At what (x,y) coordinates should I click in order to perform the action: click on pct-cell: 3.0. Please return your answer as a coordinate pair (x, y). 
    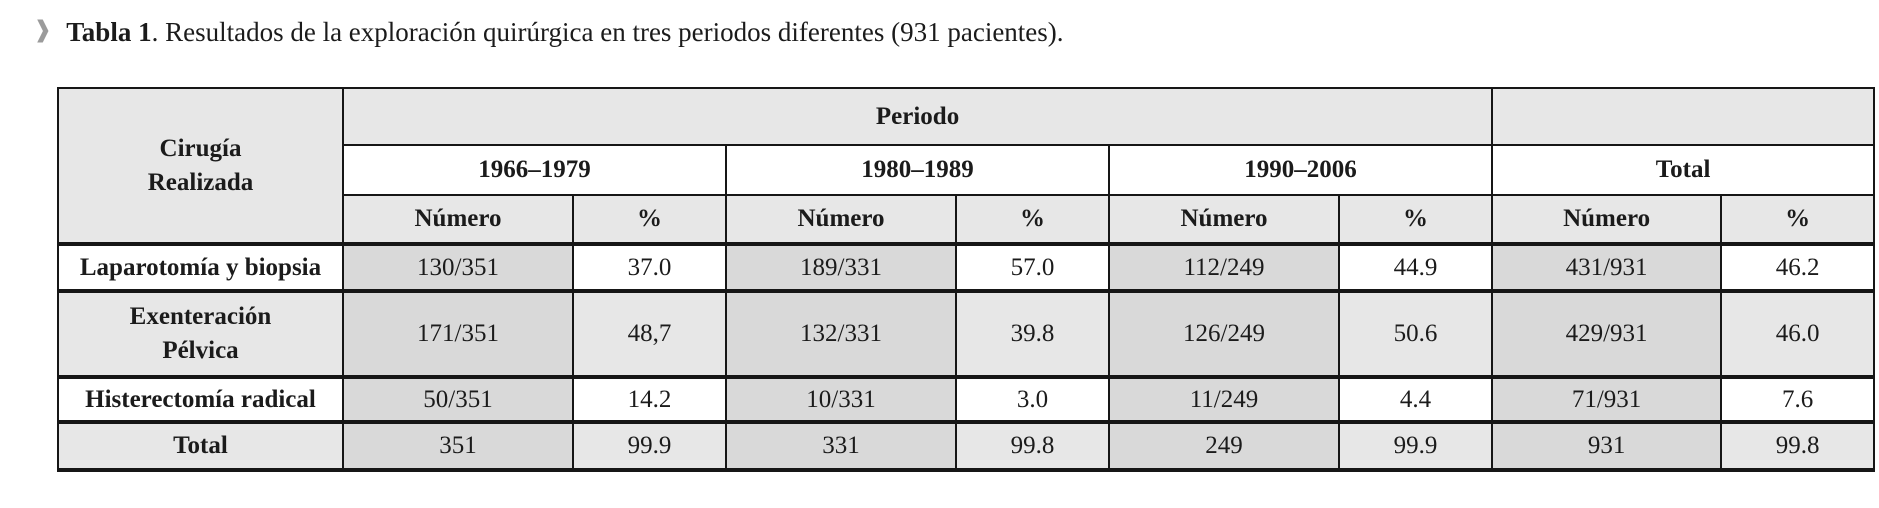
    Looking at the image, I should click on (1032, 399).